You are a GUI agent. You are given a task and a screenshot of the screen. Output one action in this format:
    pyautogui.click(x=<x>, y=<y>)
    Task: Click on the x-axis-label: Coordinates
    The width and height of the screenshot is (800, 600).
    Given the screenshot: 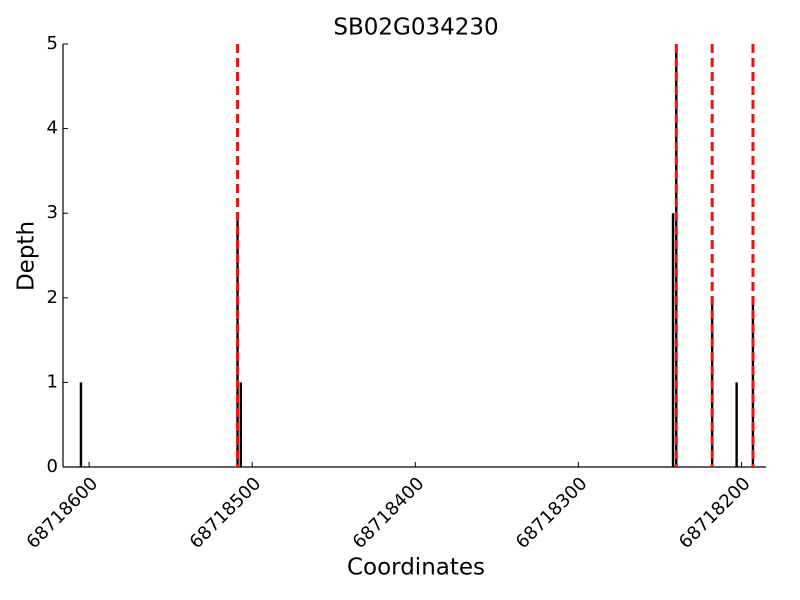 What is the action you would take?
    pyautogui.click(x=416, y=568)
    